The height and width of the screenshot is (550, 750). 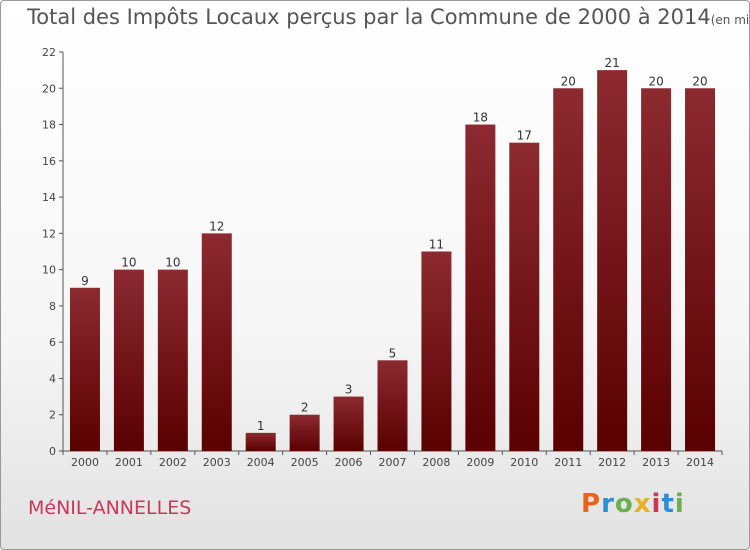 I want to click on x-tick-label: 2011, so click(x=568, y=462).